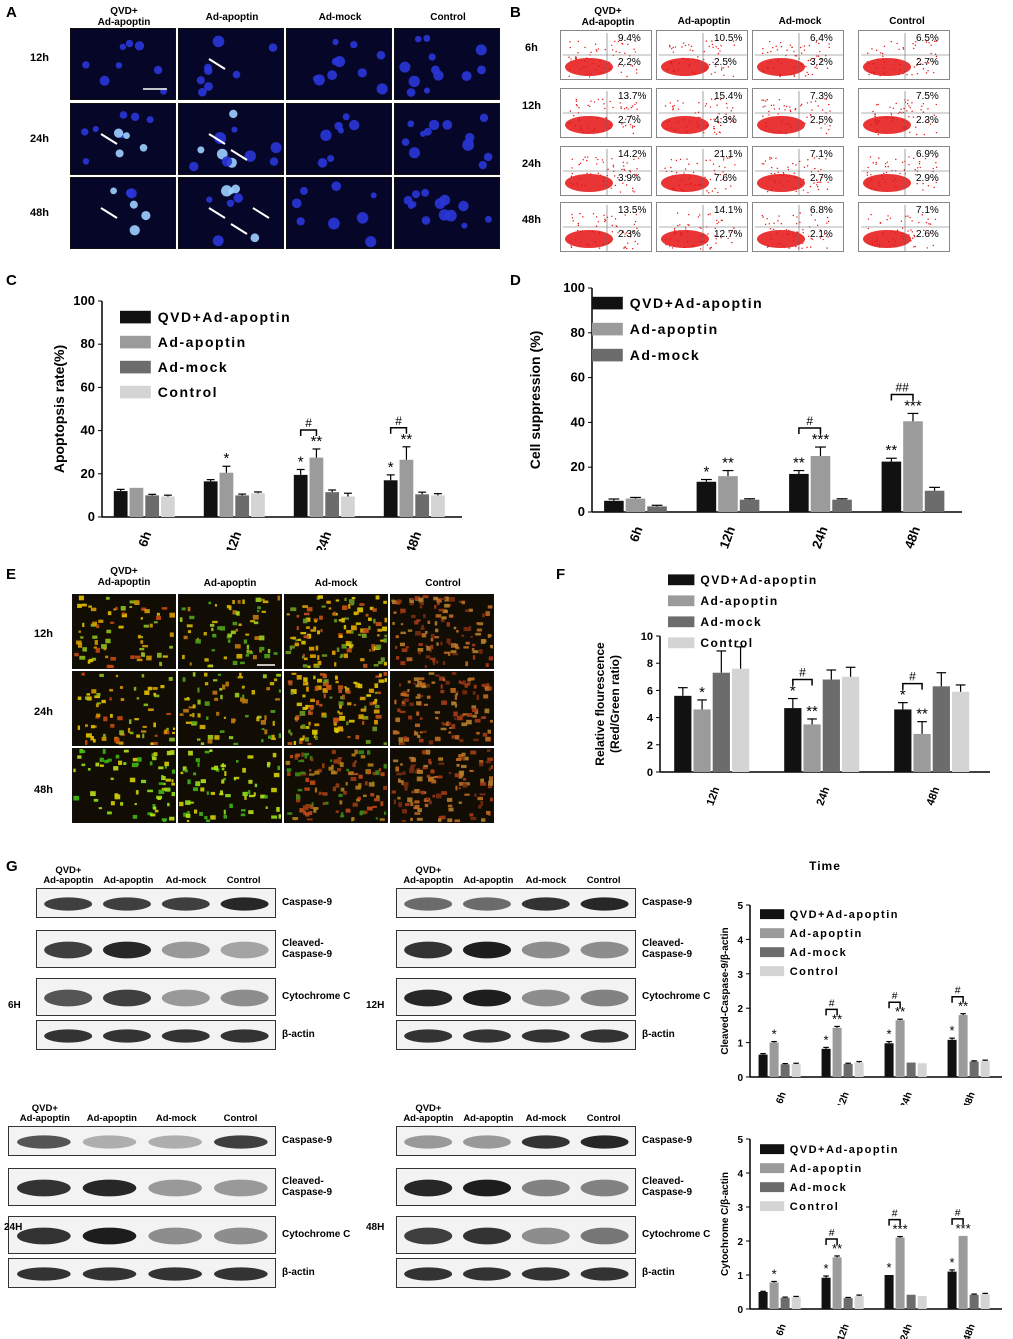 The height and width of the screenshot is (1339, 1013). I want to click on y-tick-label: 60, so click(578, 377).